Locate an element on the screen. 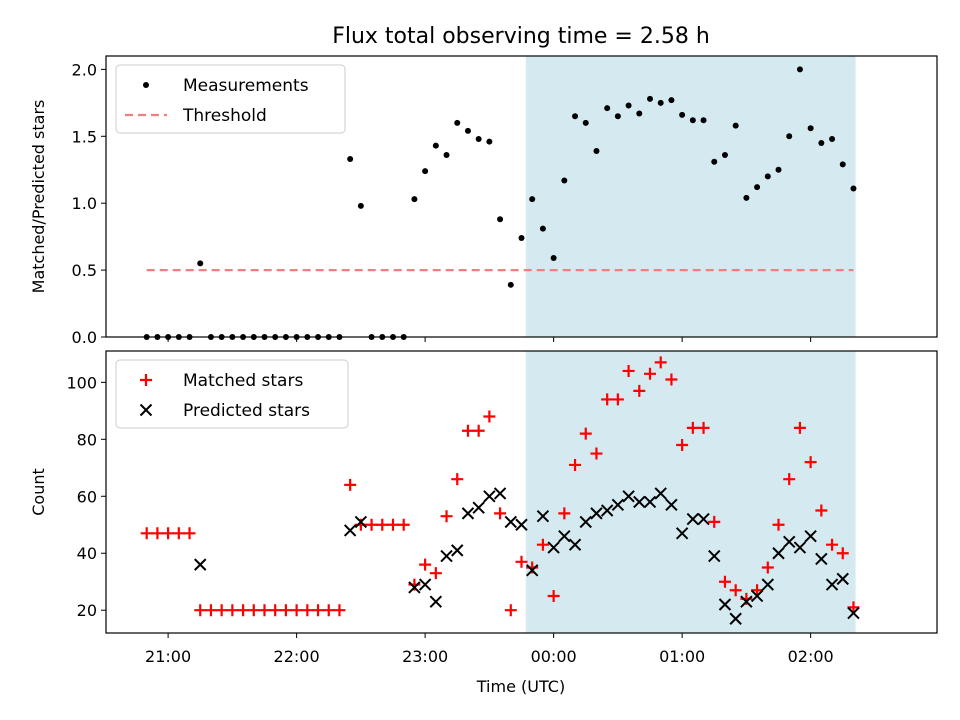 The width and height of the screenshot is (960, 720). x-tick-label: 01:00 is located at coordinates (682, 656).